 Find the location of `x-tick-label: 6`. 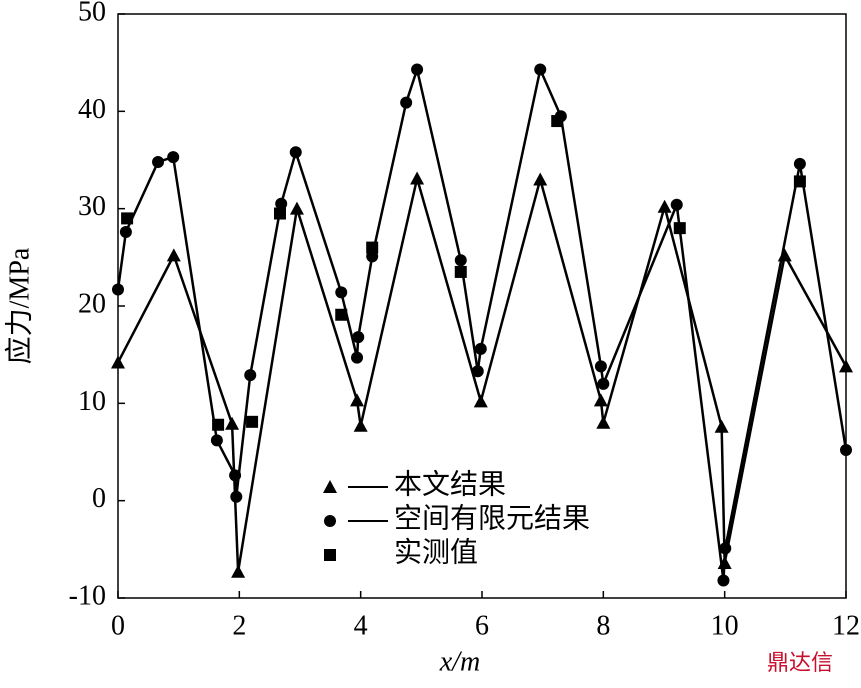

x-tick-label: 6 is located at coordinates (482, 625).